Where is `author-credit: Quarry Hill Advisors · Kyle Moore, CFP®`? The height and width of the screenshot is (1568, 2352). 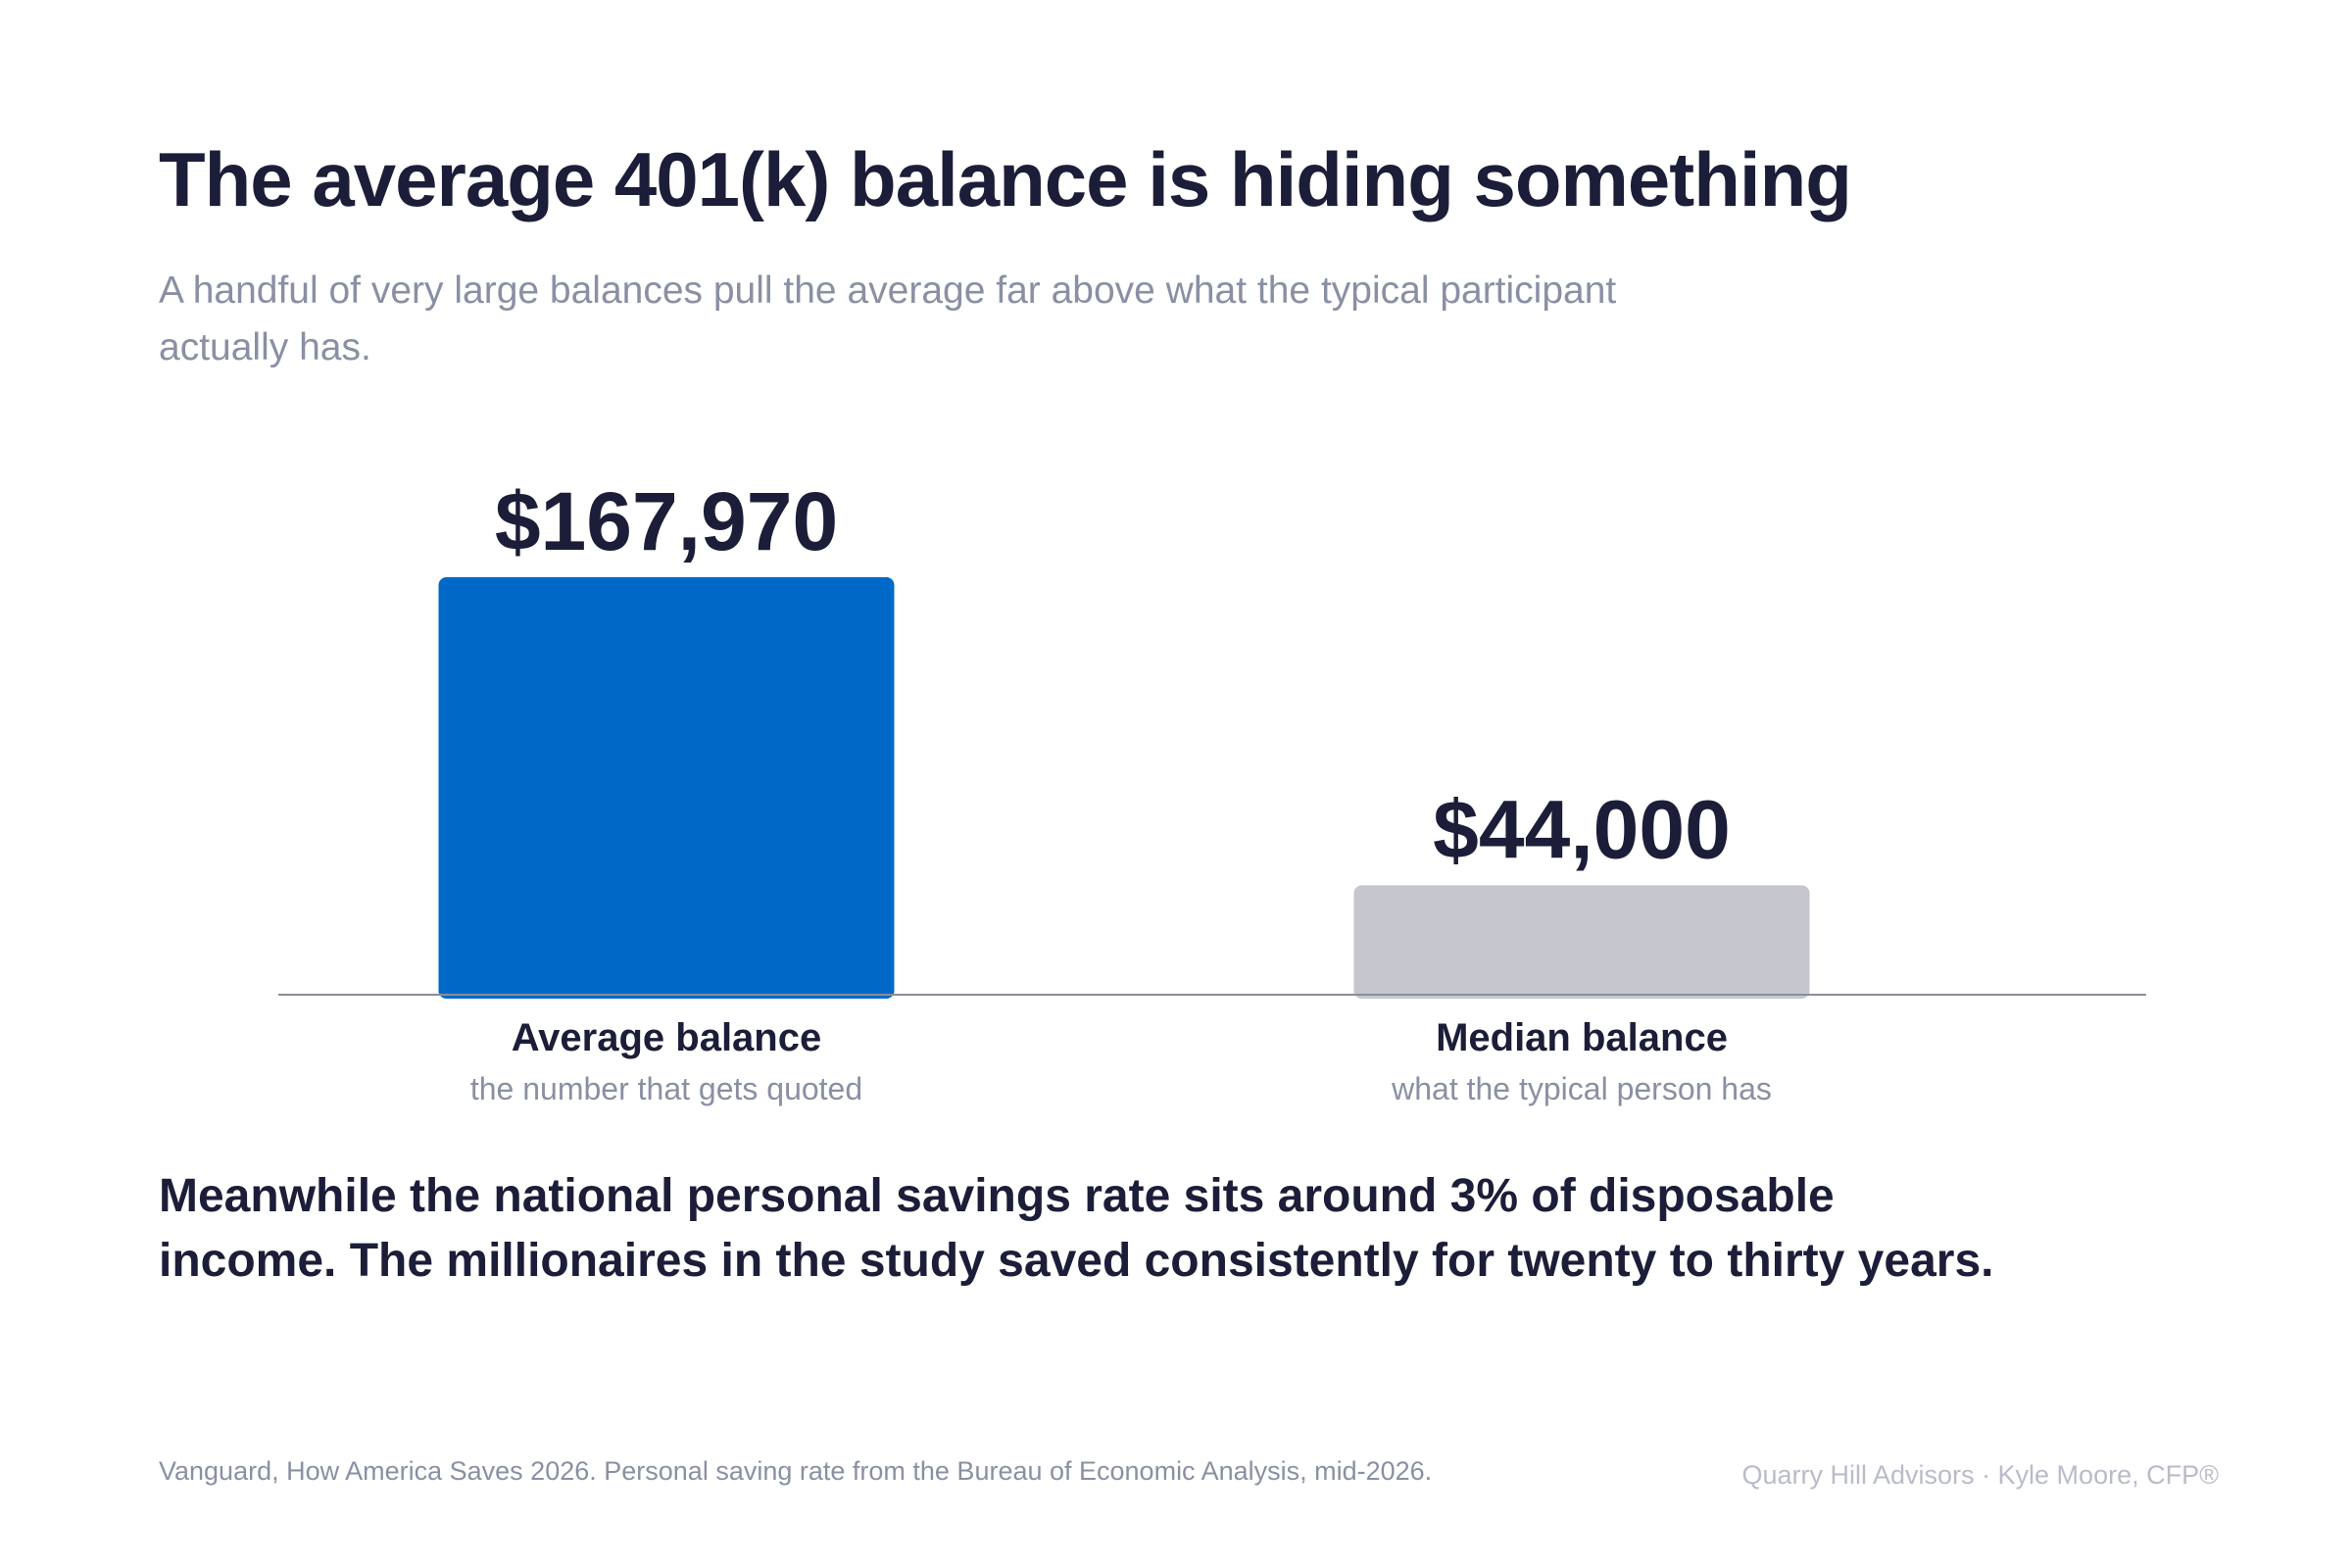
author-credit: Quarry Hill Advisors · Kyle Moore, CFP® is located at coordinates (1980, 1475).